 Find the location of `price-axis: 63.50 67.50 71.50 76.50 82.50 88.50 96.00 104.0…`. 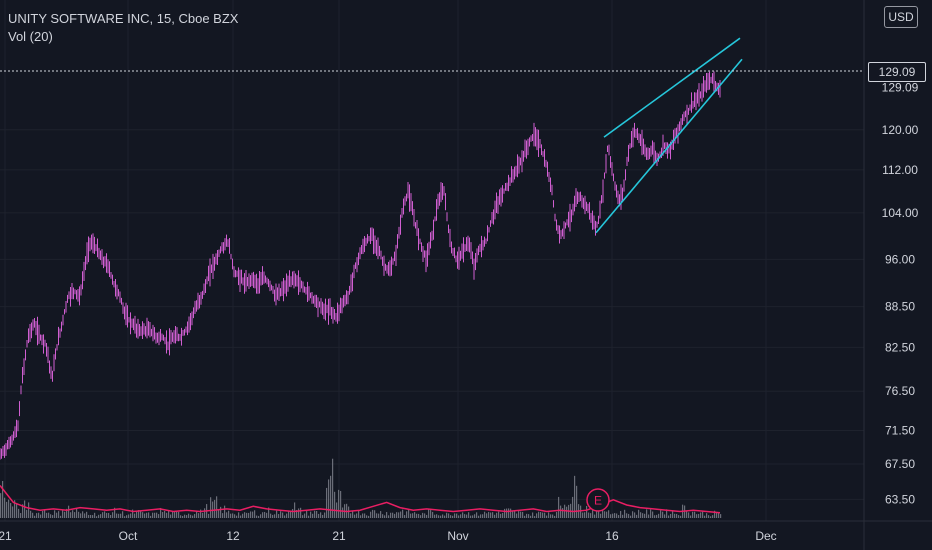

price-axis: 63.50 67.50 71.50 76.50 82.50 88.50 96.00 104.0… is located at coordinates (900, 293).